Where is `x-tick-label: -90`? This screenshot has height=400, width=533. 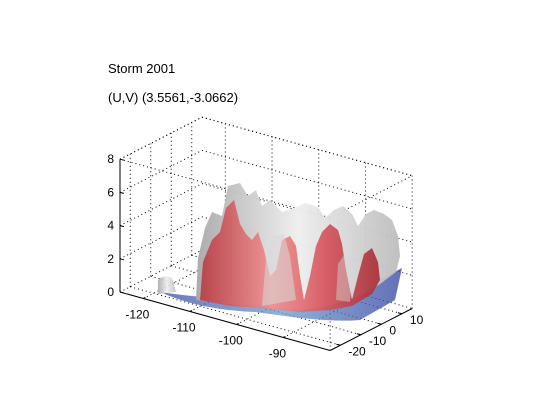 x-tick-label: -90 is located at coordinates (278, 354).